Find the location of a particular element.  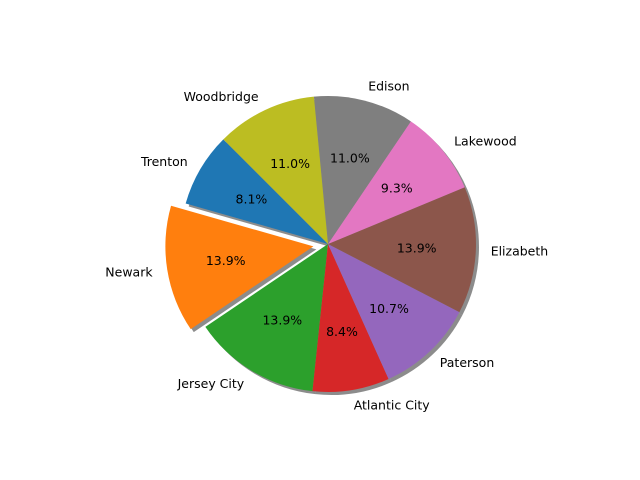

slice-elizabeth is located at coordinates (402, 250).